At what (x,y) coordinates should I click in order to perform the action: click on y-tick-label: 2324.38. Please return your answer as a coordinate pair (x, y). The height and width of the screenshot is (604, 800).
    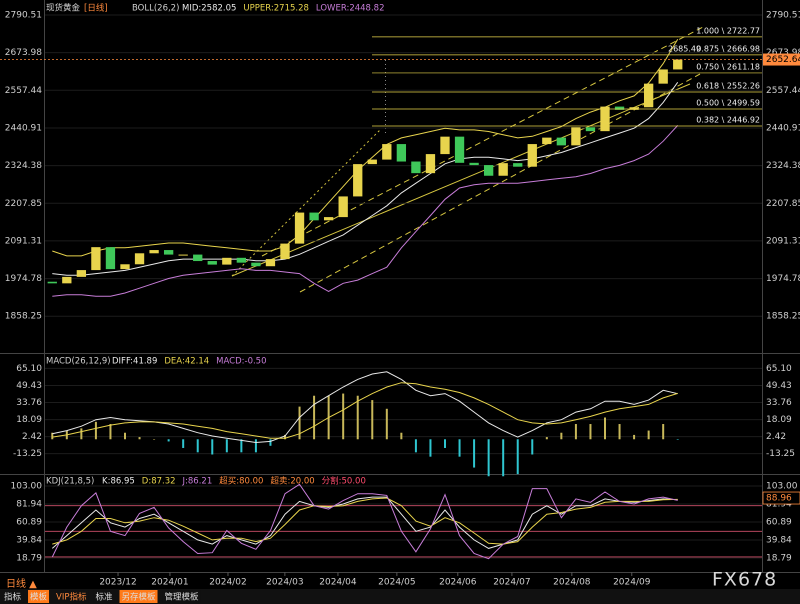
    Looking at the image, I should click on (23, 166).